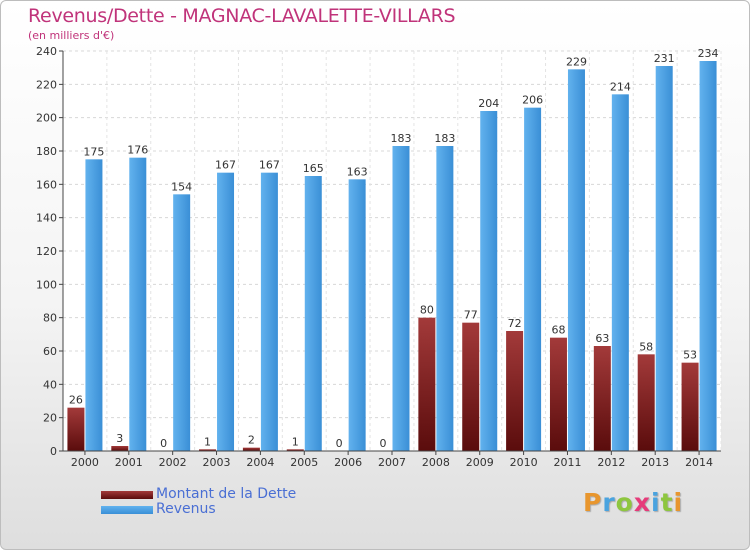 The width and height of the screenshot is (750, 550). I want to click on data-label-revenus: 229, so click(576, 61).